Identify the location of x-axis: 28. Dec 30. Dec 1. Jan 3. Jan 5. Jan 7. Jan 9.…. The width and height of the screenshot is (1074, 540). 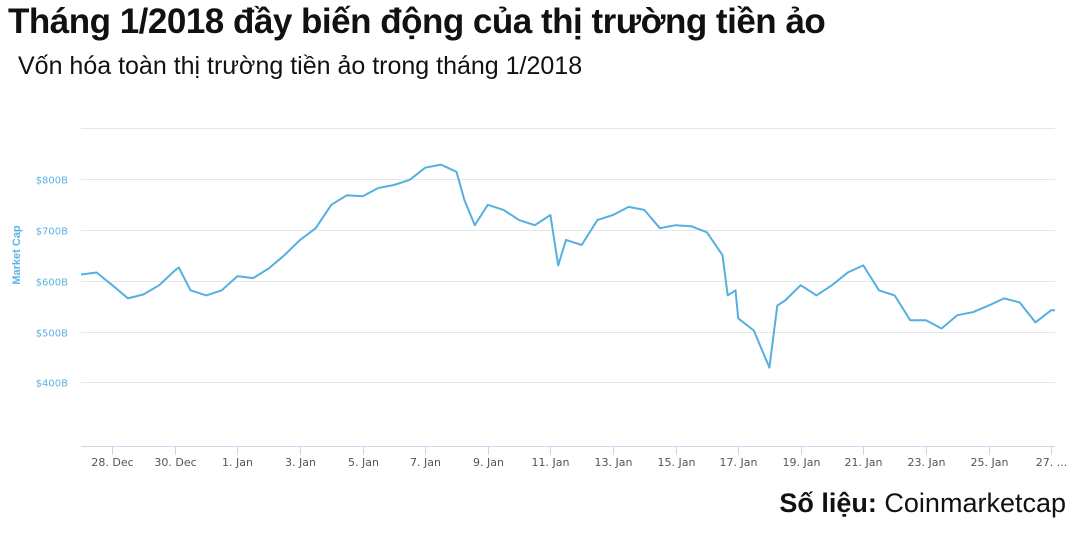
(574, 457).